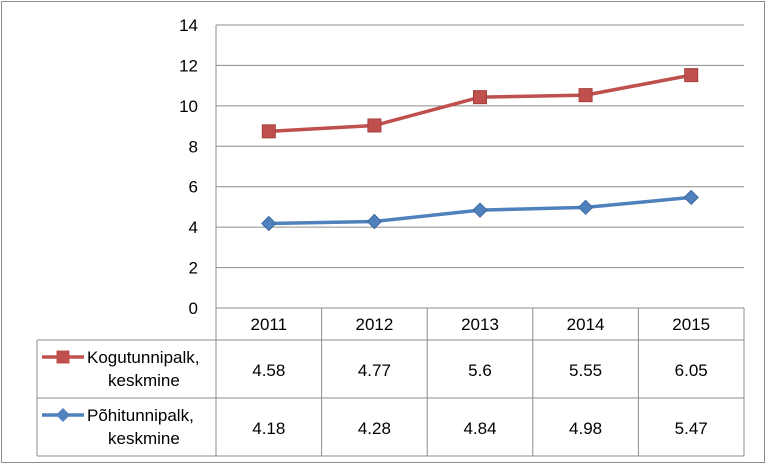 The height and width of the screenshot is (466, 768). I want to click on table-value: 4.77, so click(374, 370).